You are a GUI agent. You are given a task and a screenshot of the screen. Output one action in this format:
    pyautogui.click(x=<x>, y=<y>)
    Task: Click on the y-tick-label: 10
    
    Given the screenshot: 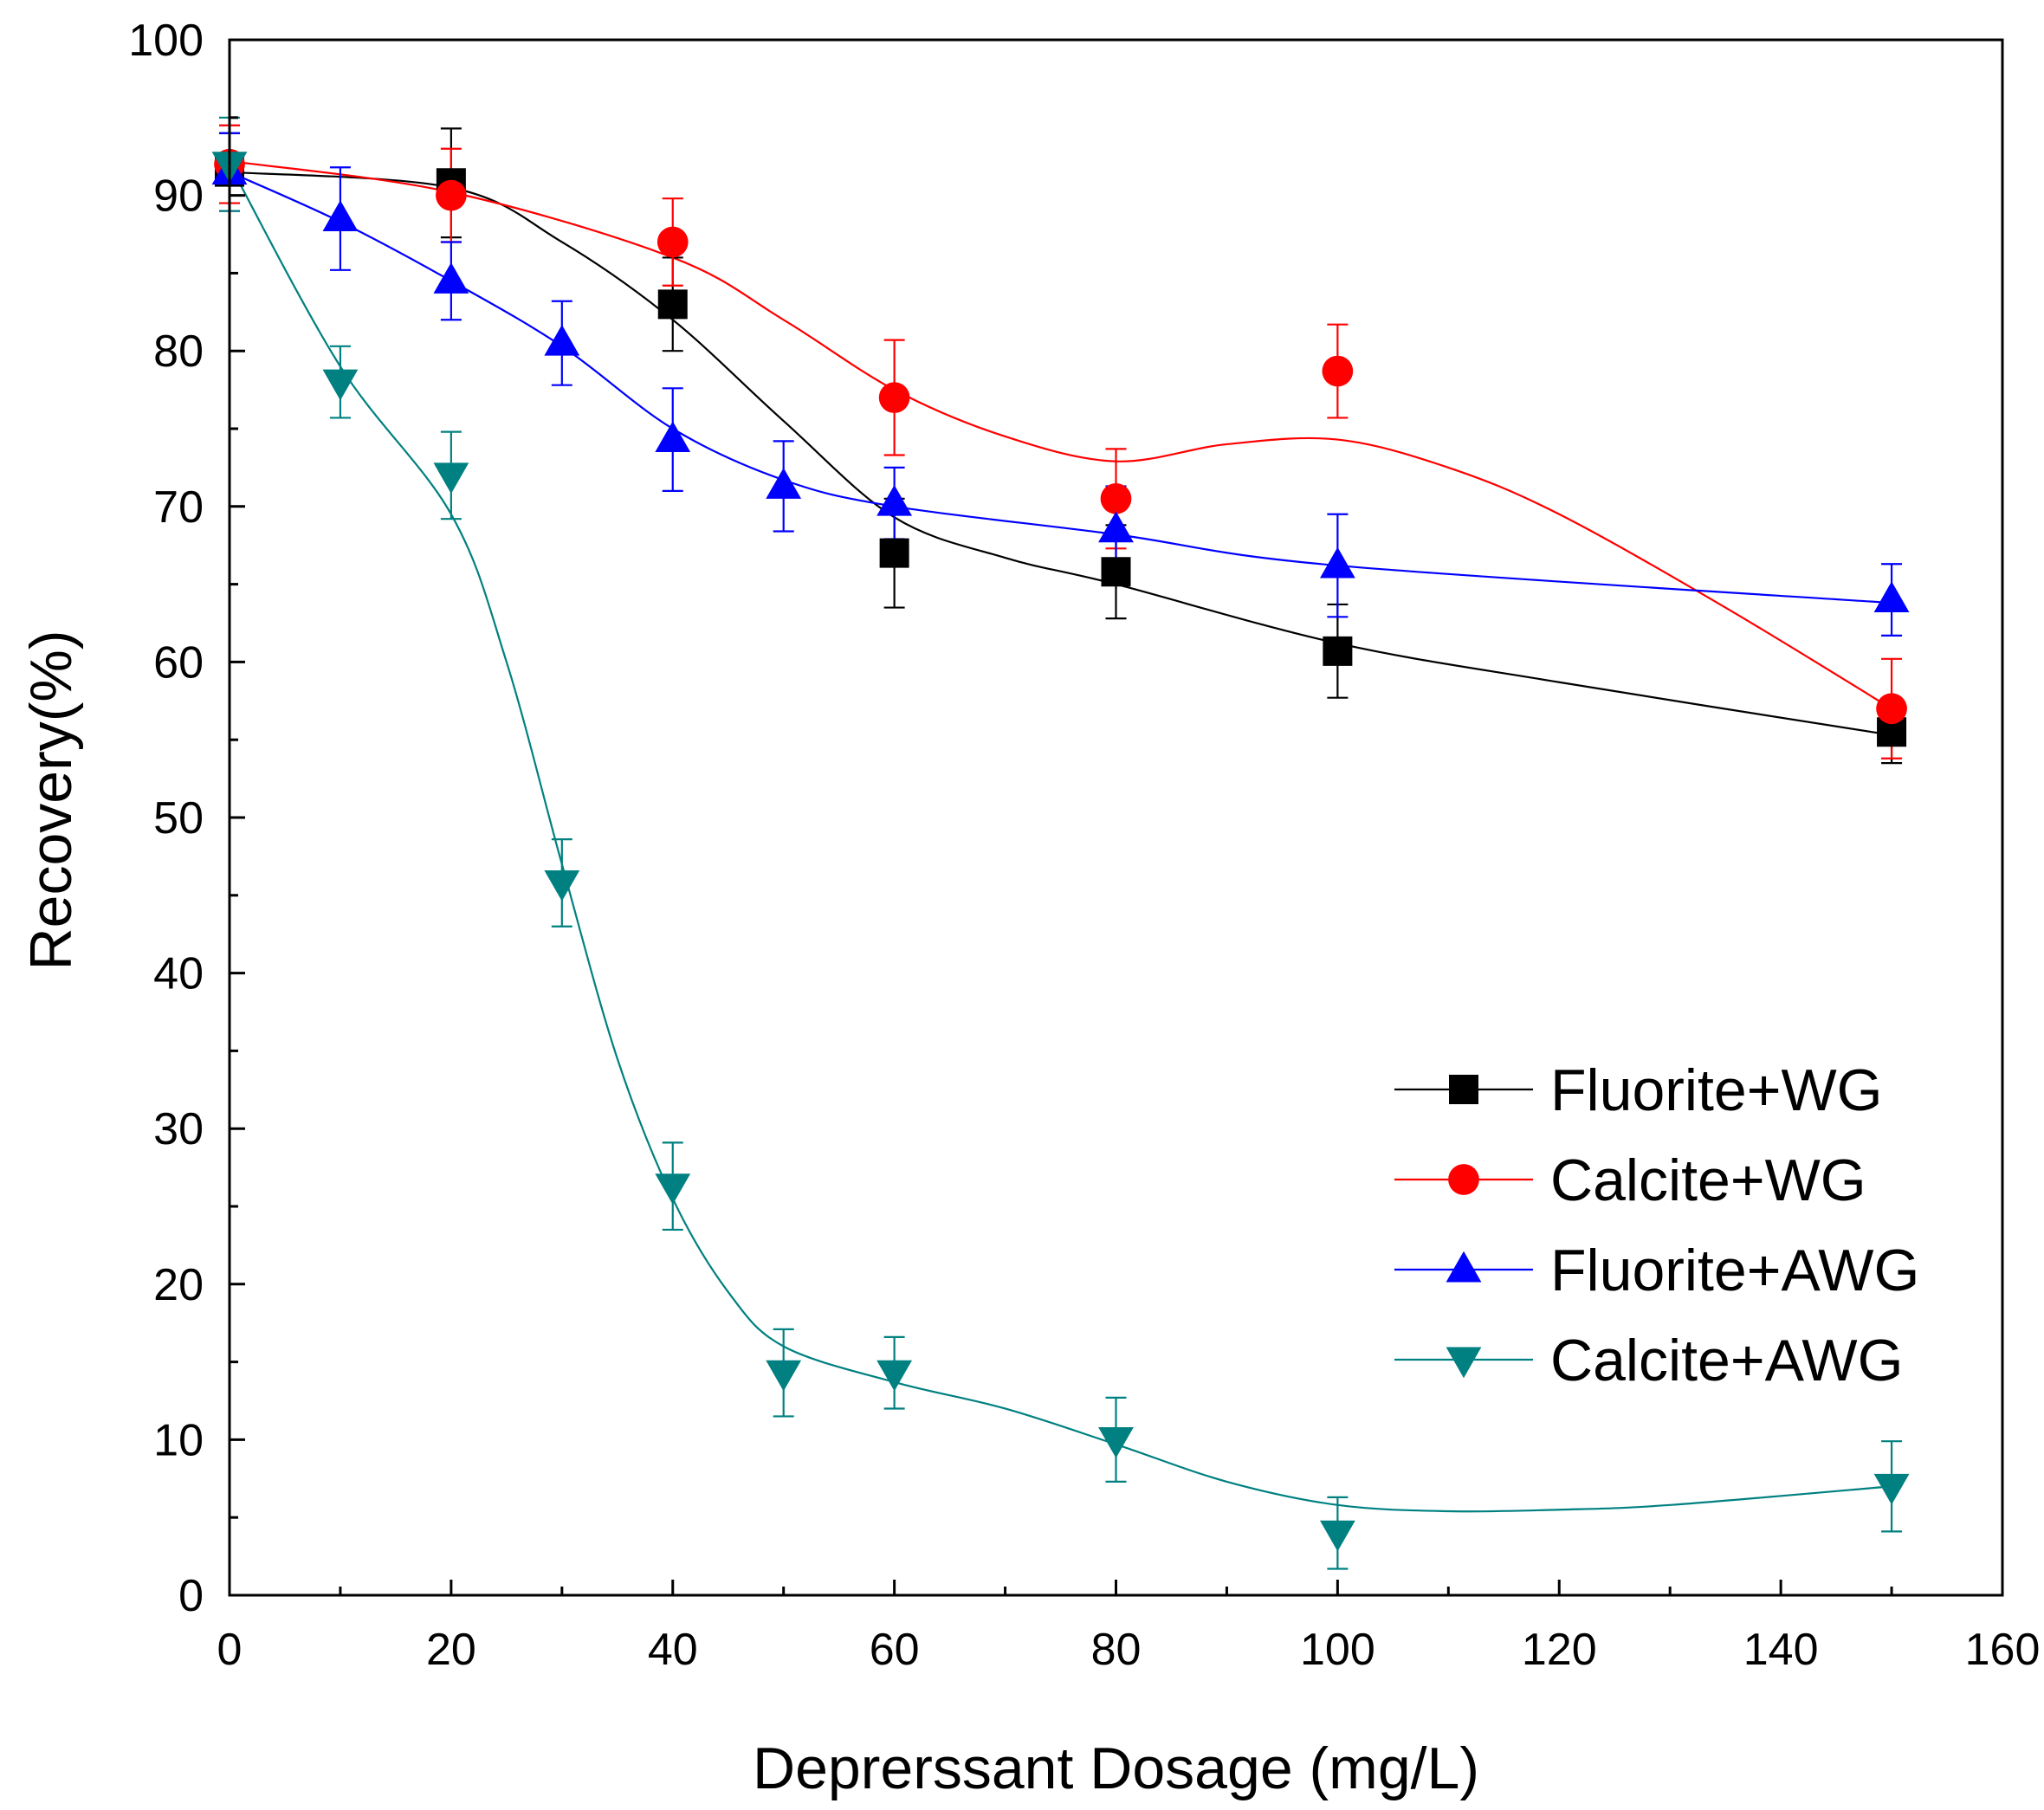 What is the action you would take?
    pyautogui.click(x=178, y=1440)
    